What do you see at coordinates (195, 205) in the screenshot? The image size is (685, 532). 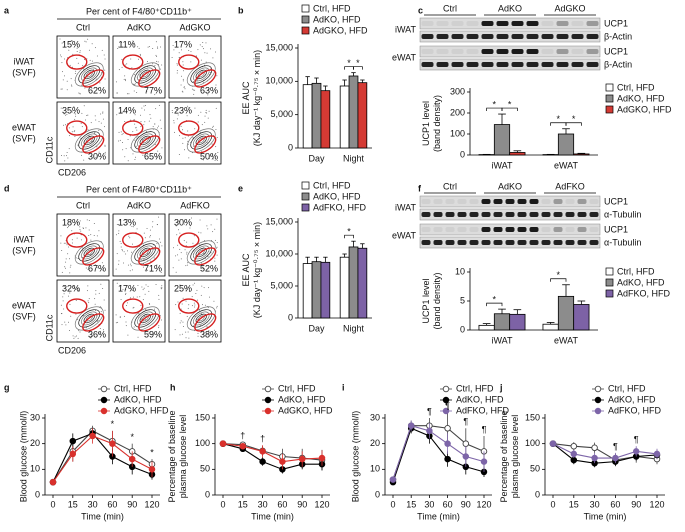 I see `column-label: AdFKO` at bounding box center [195, 205].